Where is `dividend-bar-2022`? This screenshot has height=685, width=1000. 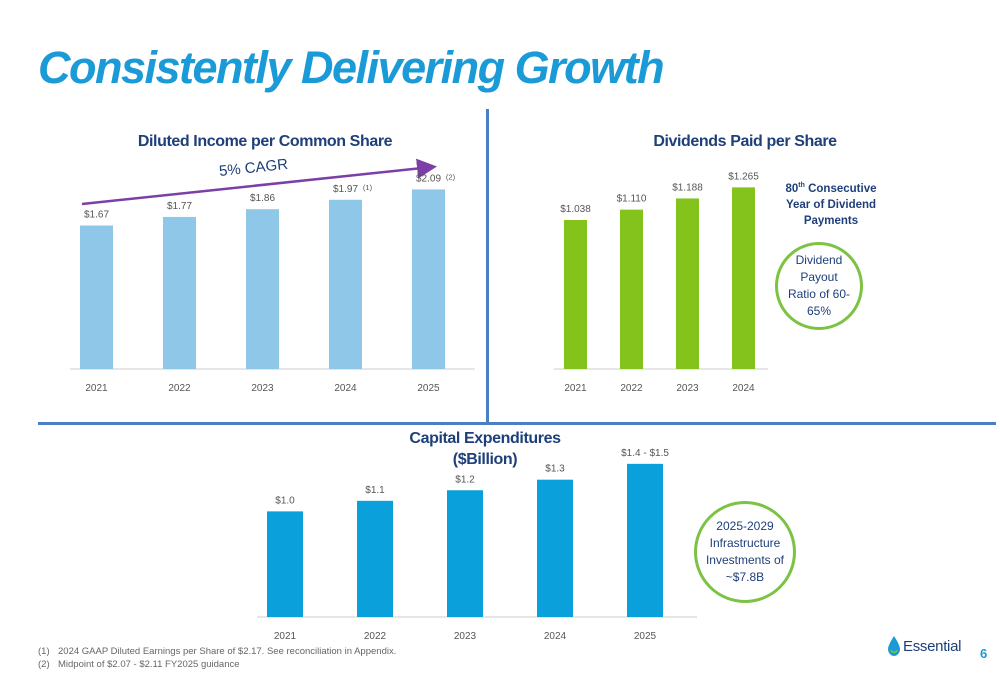
dividend-bar-2022 is located at coordinates (631, 289).